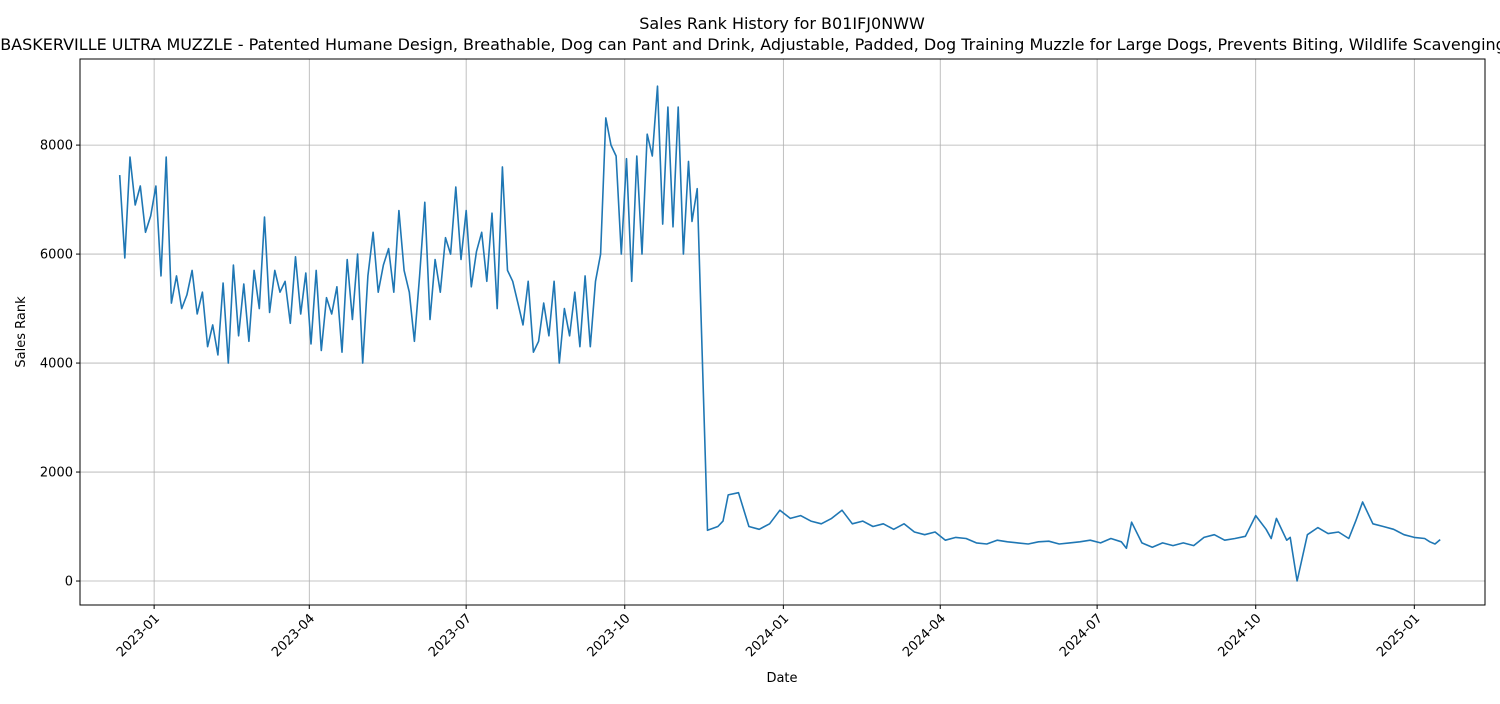  What do you see at coordinates (1398, 635) in the screenshot?
I see `x-tick-label: 2025-01` at bounding box center [1398, 635].